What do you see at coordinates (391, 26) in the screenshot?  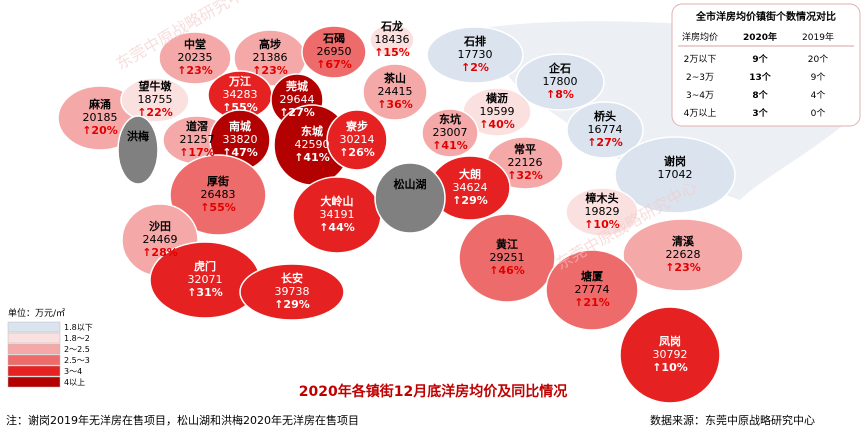 I see `town-name: 石龙` at bounding box center [391, 26].